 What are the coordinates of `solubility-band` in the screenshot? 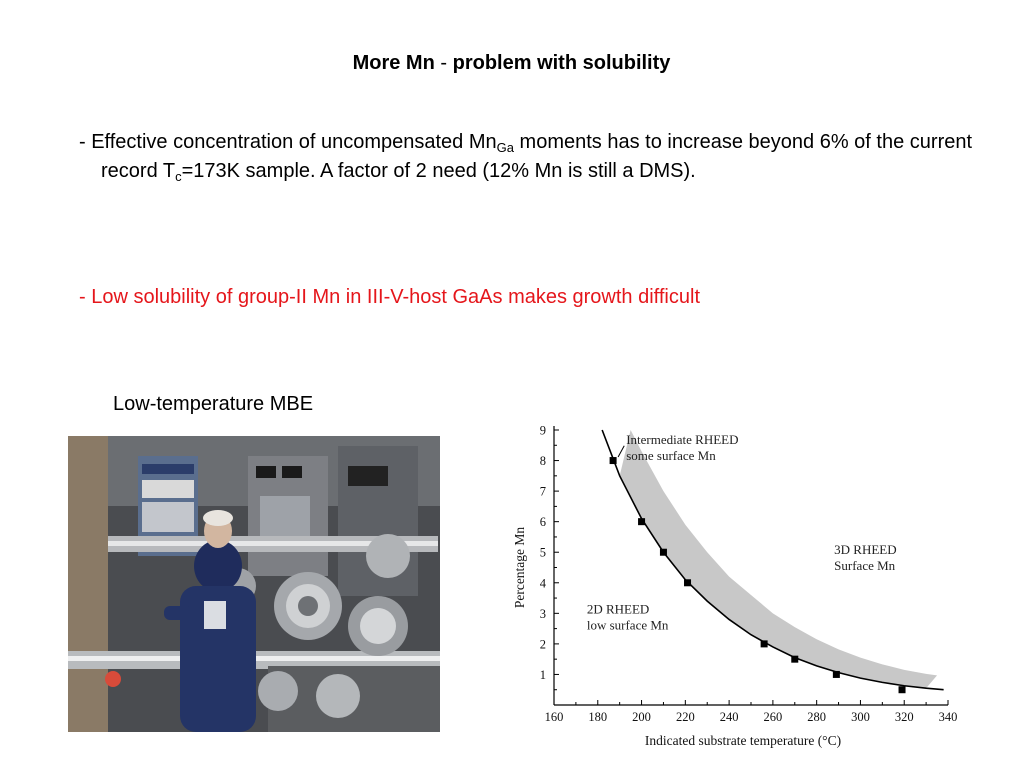 It's located at (778, 559).